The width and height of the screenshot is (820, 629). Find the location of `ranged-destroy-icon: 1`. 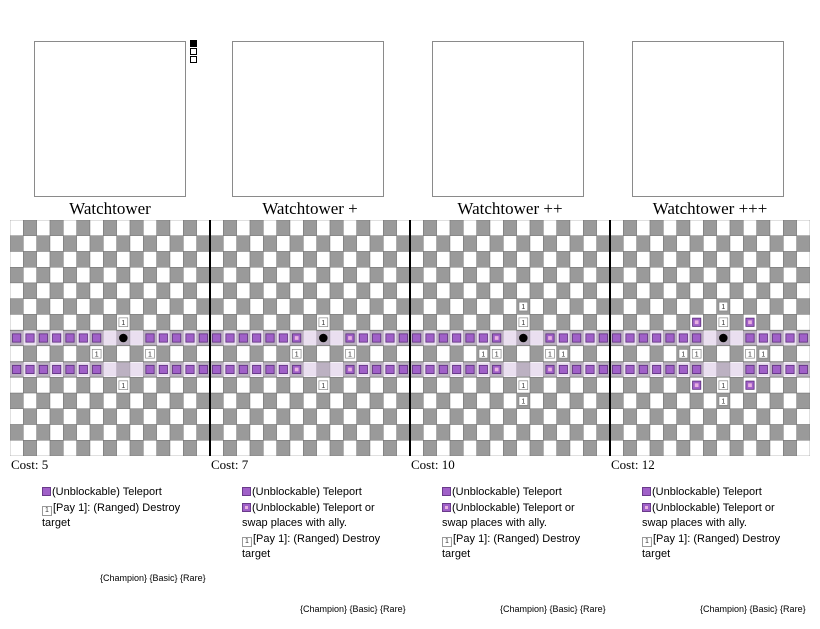

ranged-destroy-icon: 1 is located at coordinates (47, 510).